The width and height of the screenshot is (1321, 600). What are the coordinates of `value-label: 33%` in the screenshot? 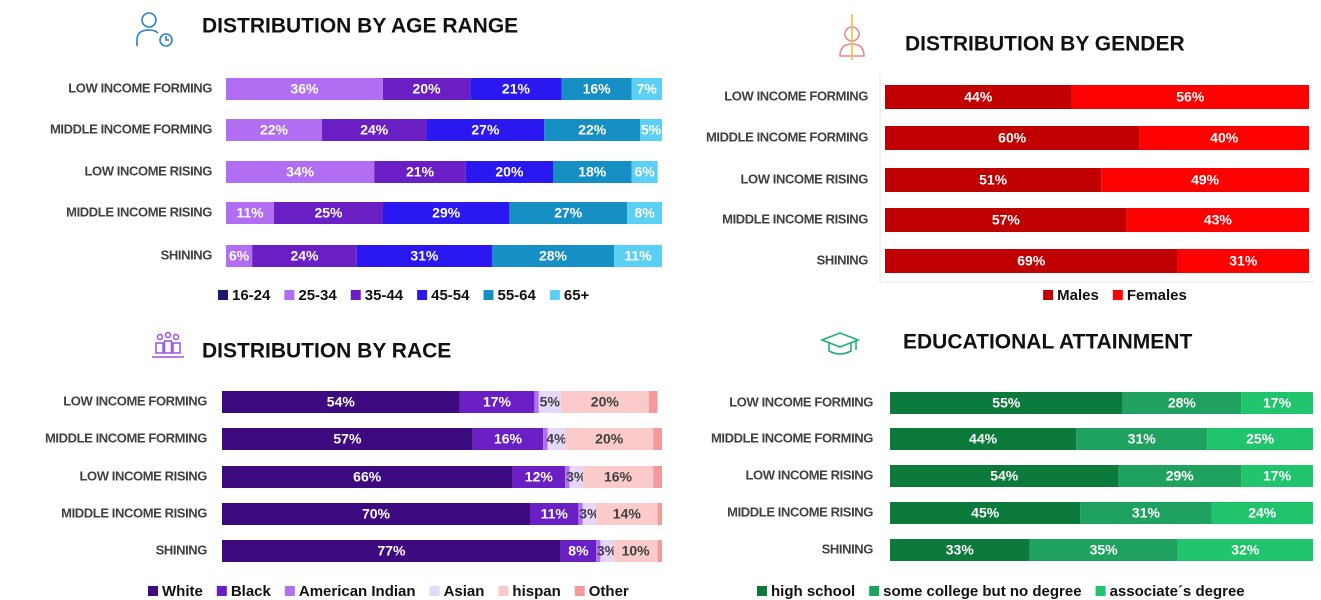 It's located at (960, 550).